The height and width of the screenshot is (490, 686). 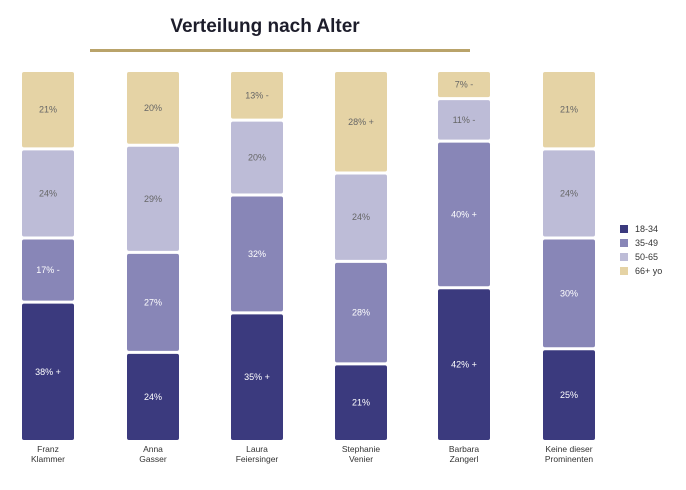 I want to click on category-label: Franz, so click(x=48, y=449).